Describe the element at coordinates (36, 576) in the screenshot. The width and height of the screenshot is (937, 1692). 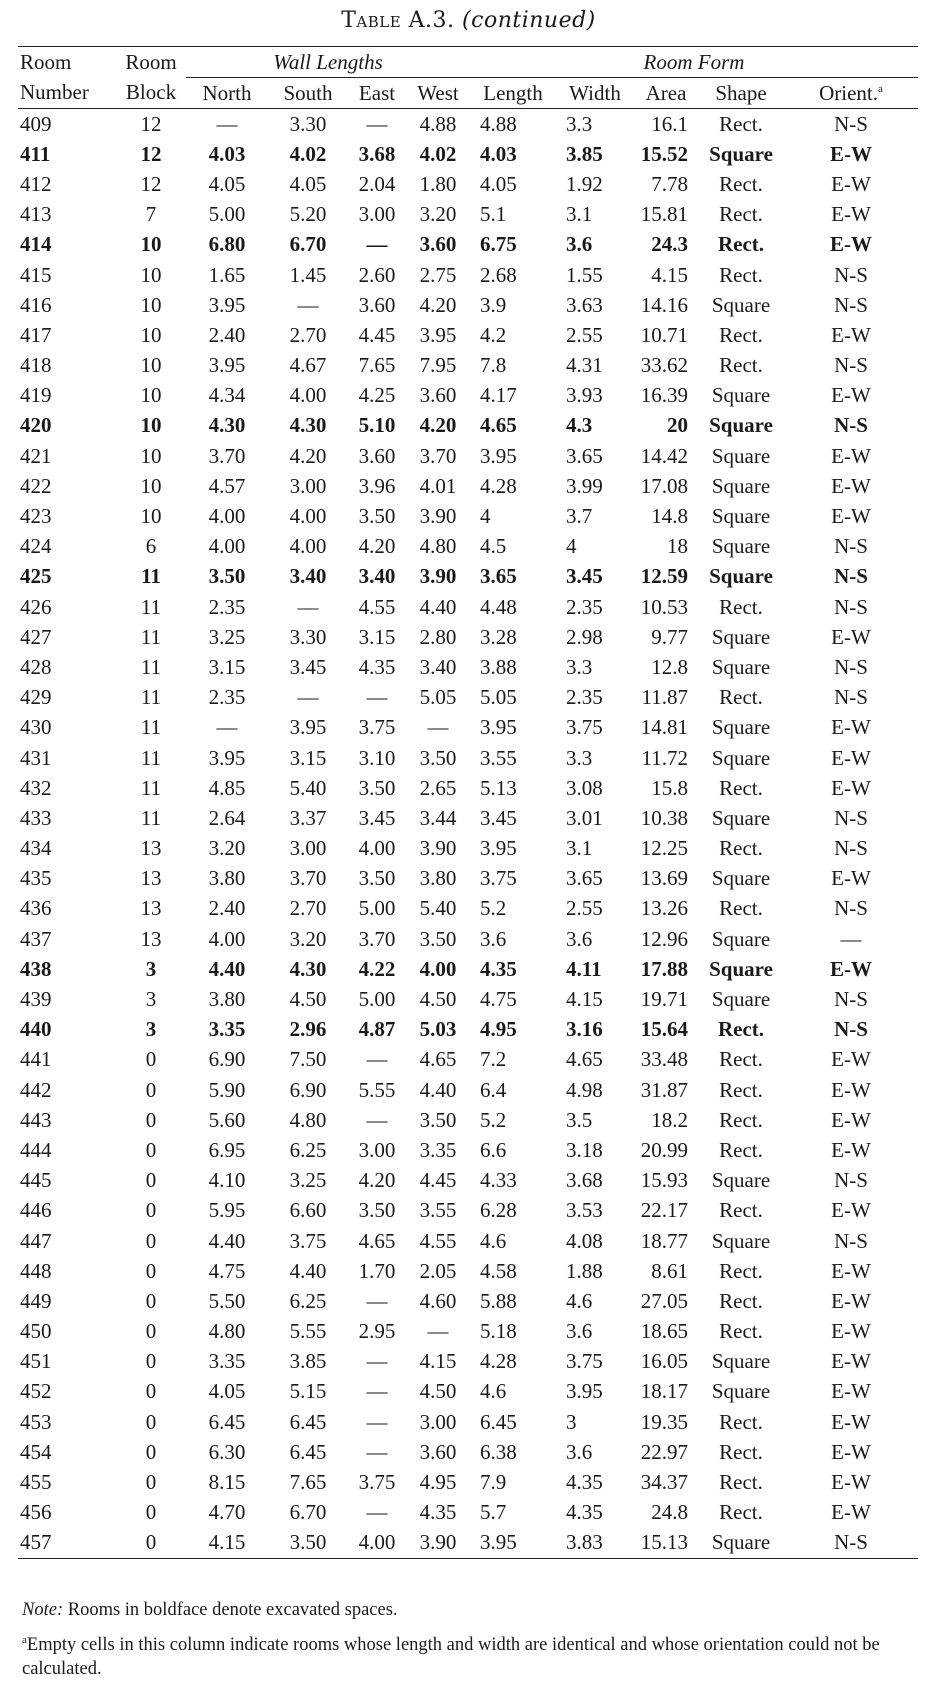
I see `cell-room: 425` at that location.